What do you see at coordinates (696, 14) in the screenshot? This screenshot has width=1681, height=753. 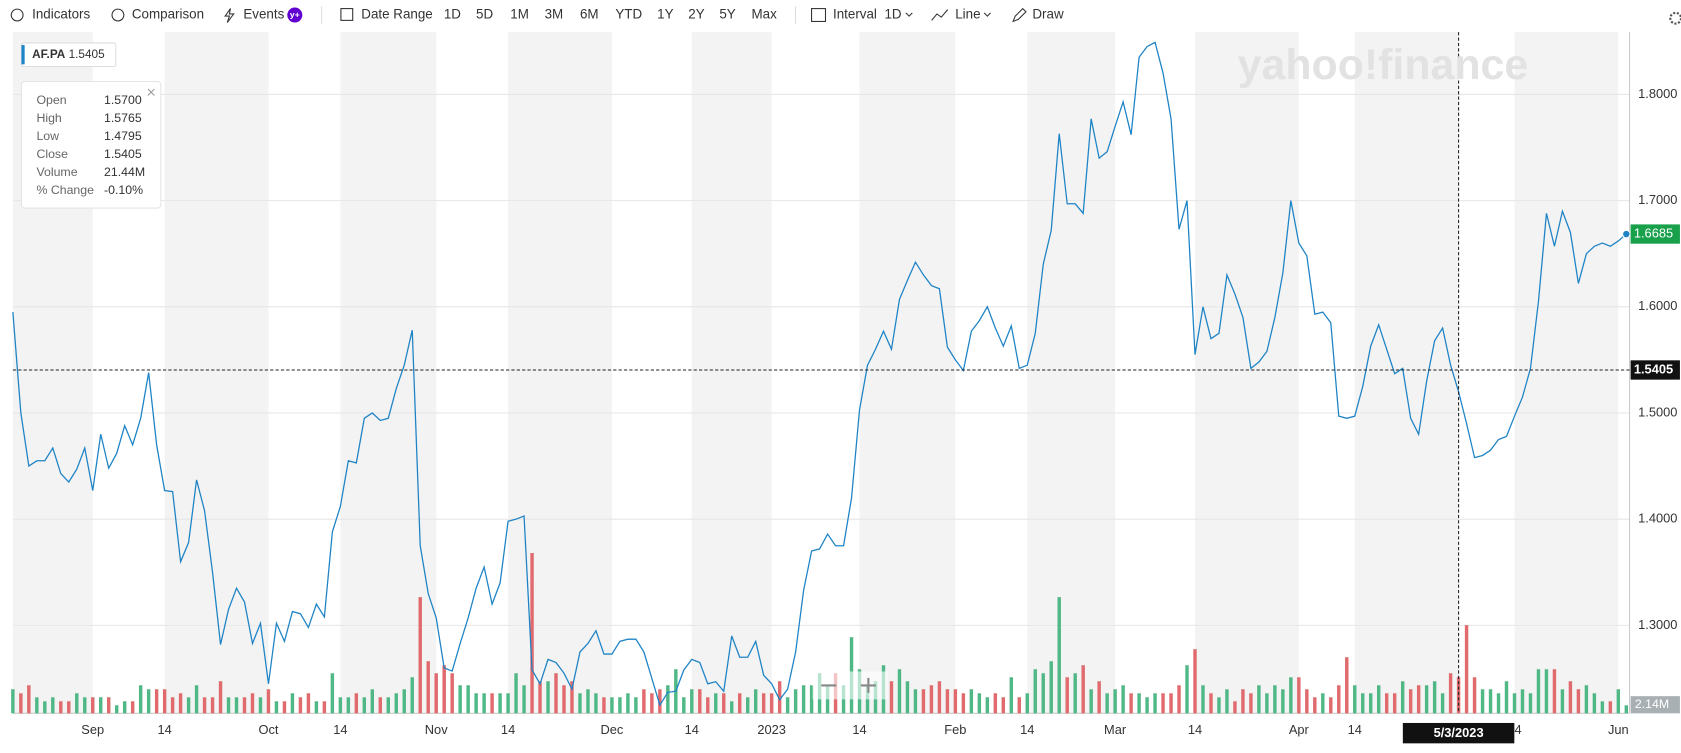 I see `range-2y: 2Y` at bounding box center [696, 14].